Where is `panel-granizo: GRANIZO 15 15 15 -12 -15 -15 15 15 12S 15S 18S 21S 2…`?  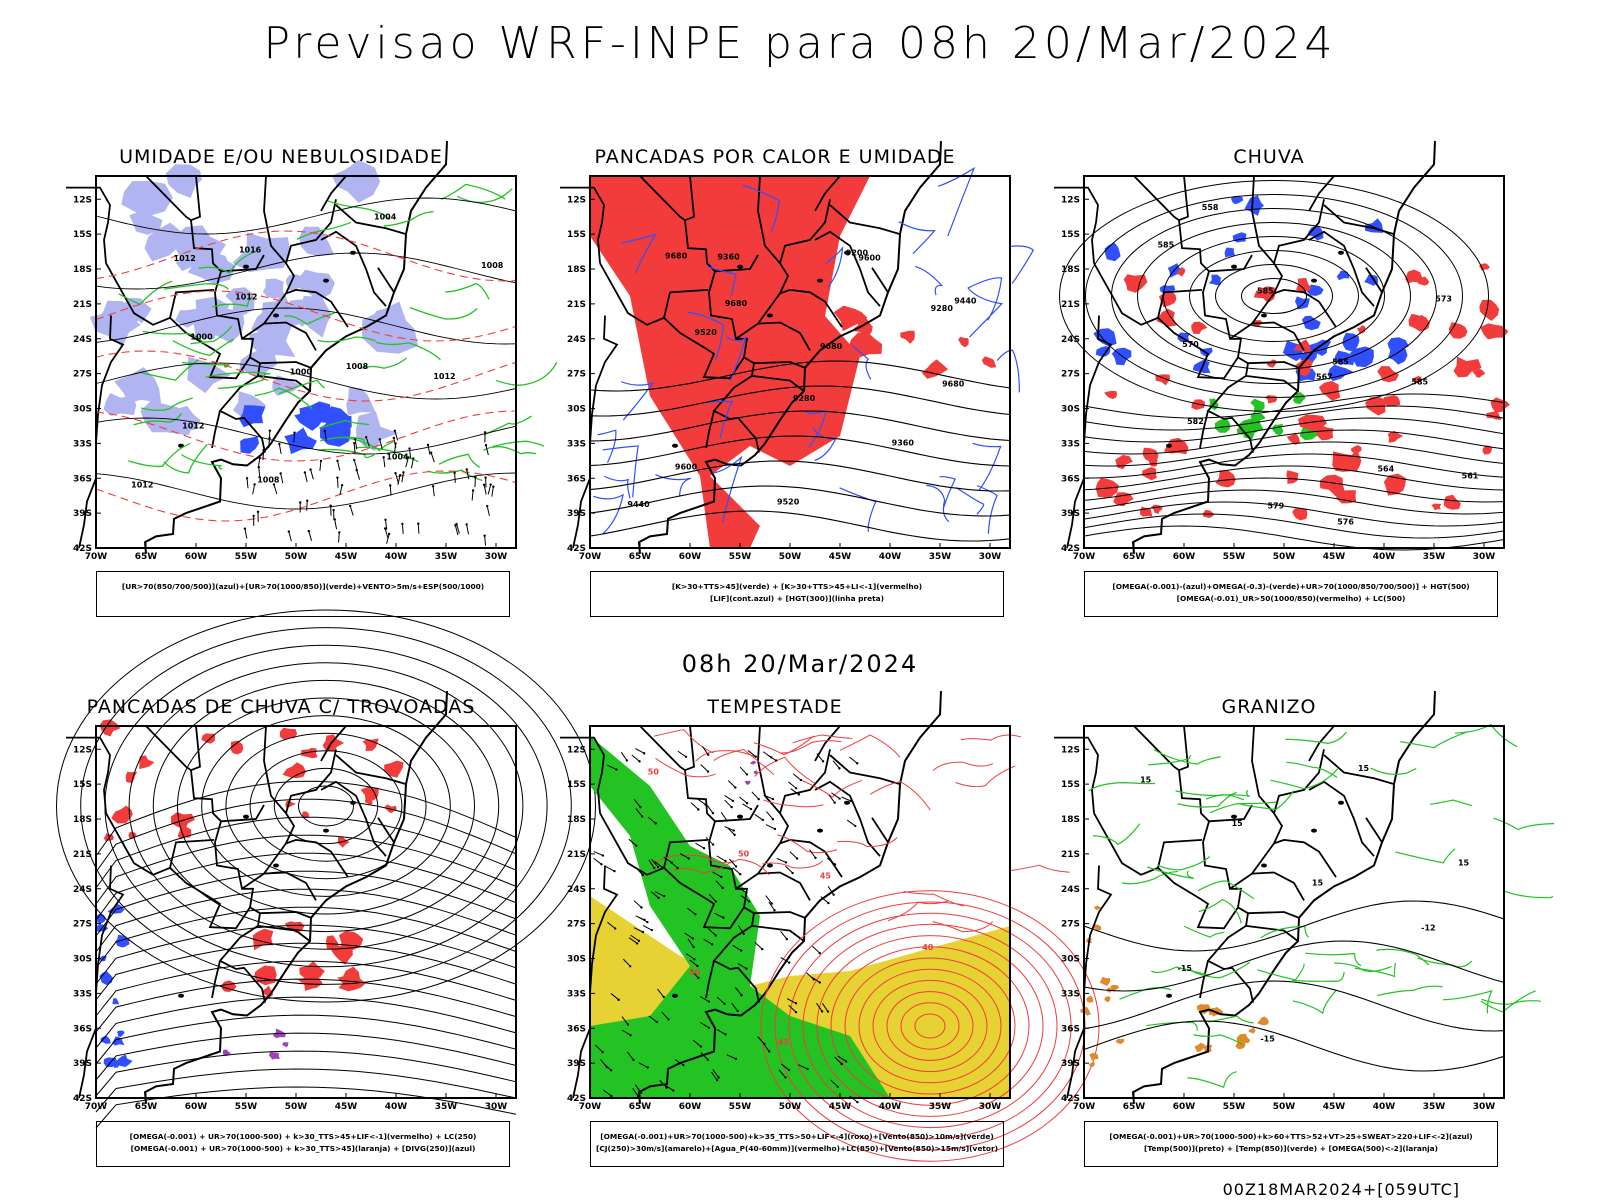
panel-granizo: GRANIZO 15 15 15 -12 -15 -15 15 15 12S 15S 18S 21S 2… is located at coordinates (1299, 933).